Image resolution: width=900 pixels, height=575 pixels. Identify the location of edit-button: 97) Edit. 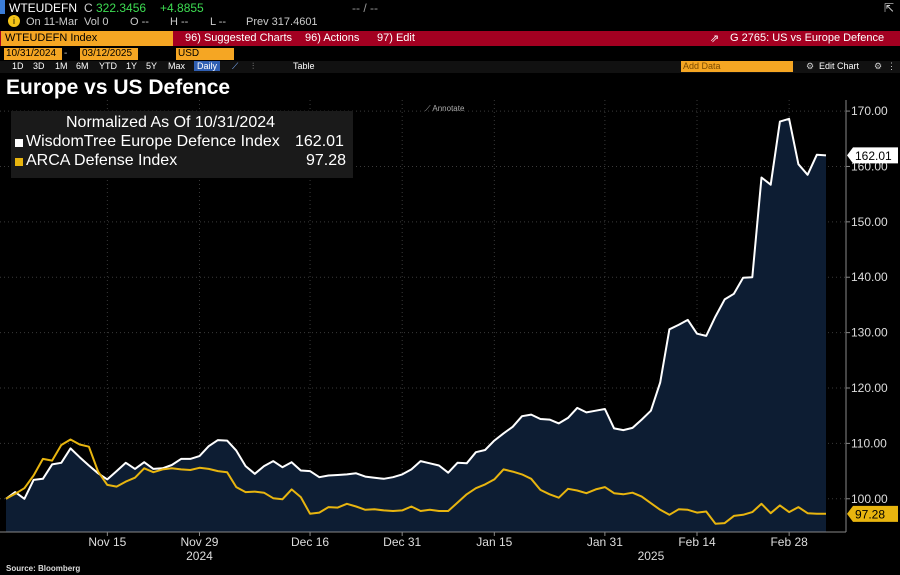
(396, 38).